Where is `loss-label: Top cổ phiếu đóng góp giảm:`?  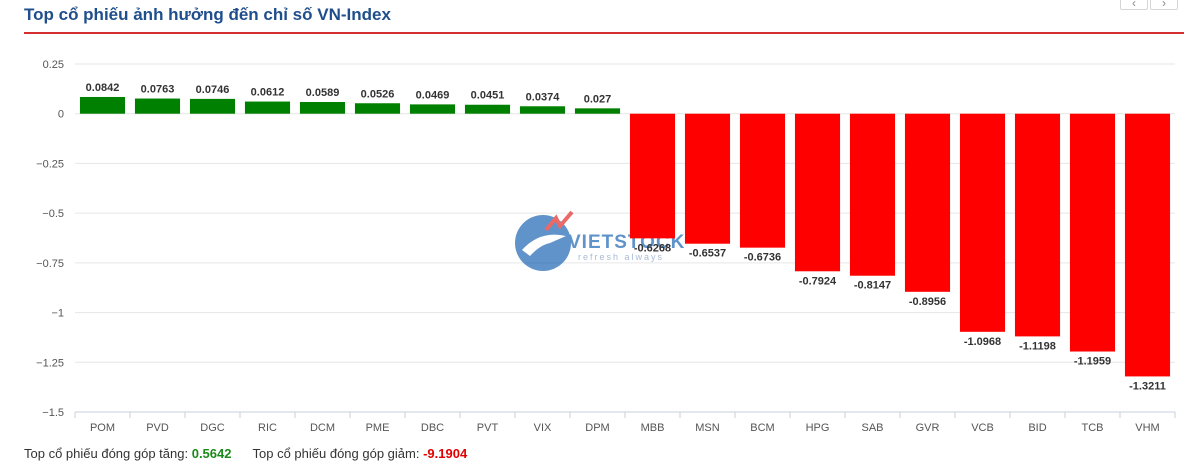 loss-label: Top cổ phiếu đóng góp giảm: is located at coordinates (336, 453).